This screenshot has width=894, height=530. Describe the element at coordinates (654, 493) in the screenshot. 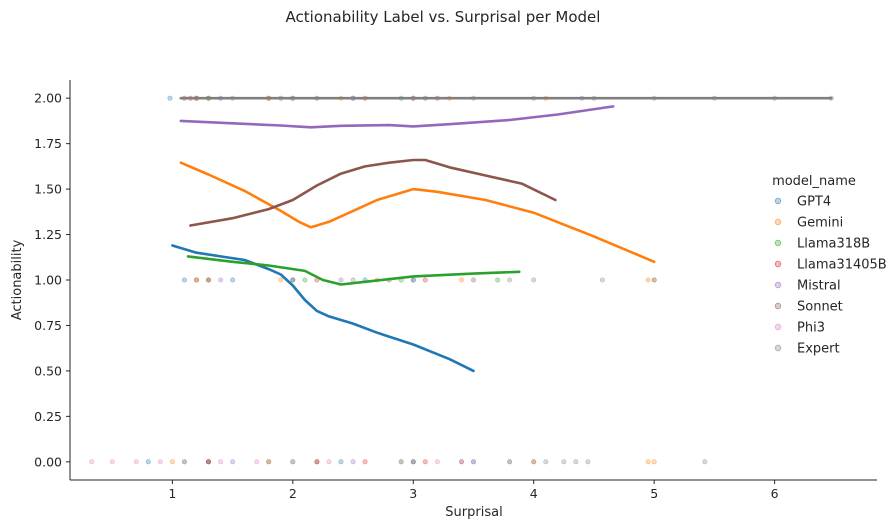

I see `x-tick-label-5: 5` at that location.